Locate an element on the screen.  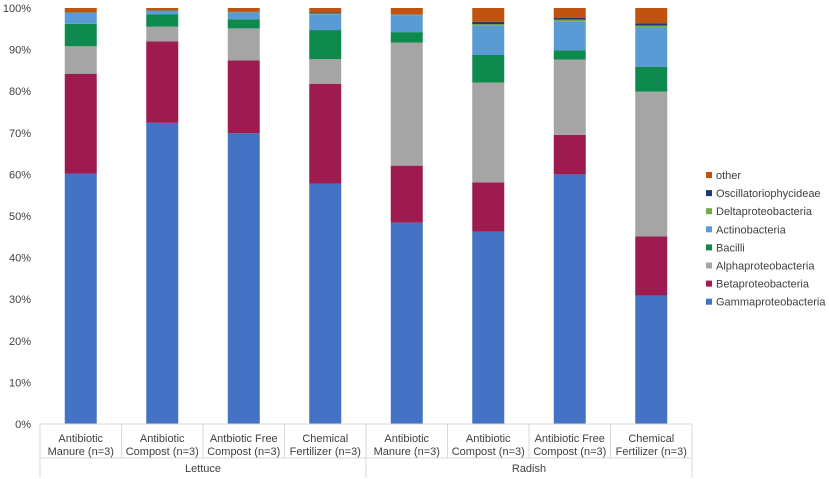
category-label: Antbiotic Free is located at coordinates (244, 439).